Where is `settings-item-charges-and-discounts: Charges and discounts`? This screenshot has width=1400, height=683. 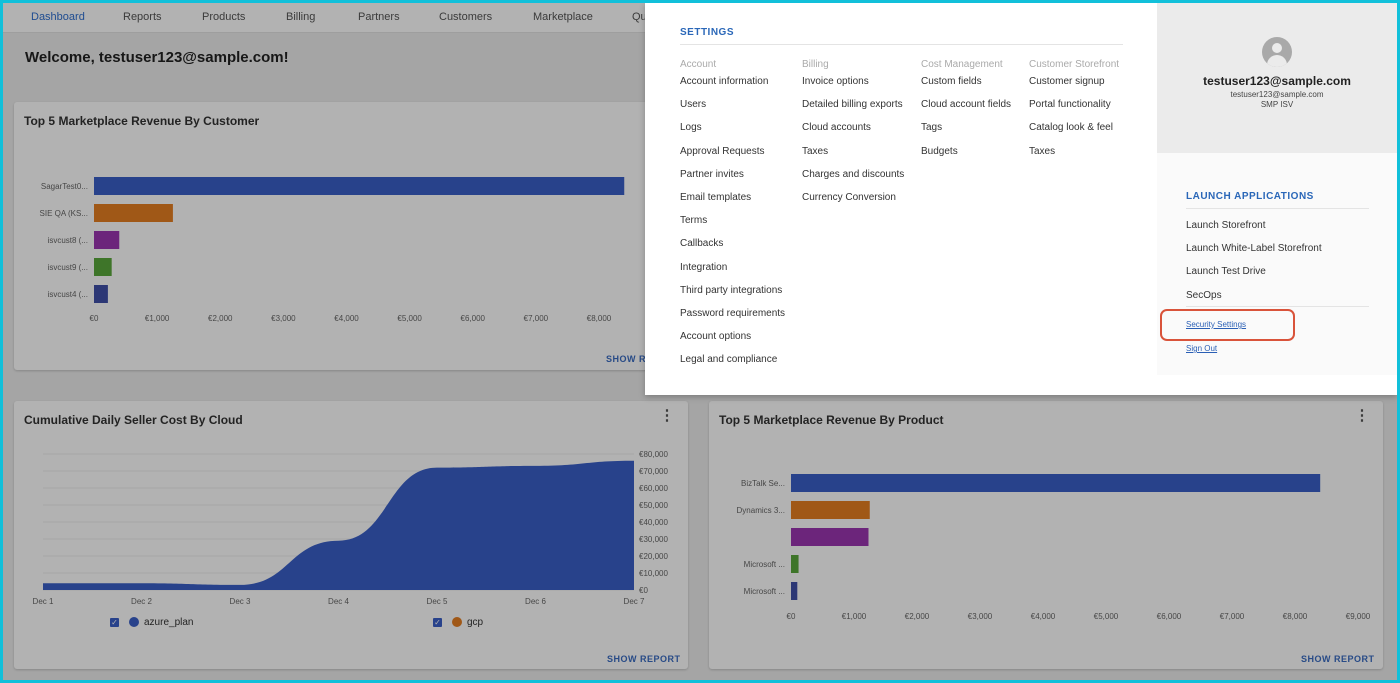
settings-item-charges-and-discounts: Charges and discounts is located at coordinates (853, 174).